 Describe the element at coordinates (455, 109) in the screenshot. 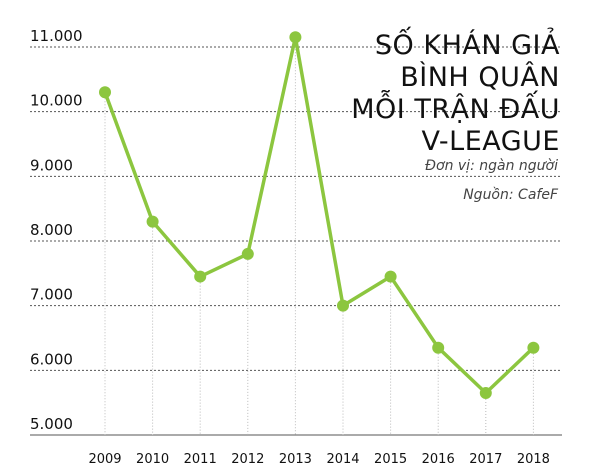

I see `title-line-3: MỖI TRẬN ĐẤU` at that location.